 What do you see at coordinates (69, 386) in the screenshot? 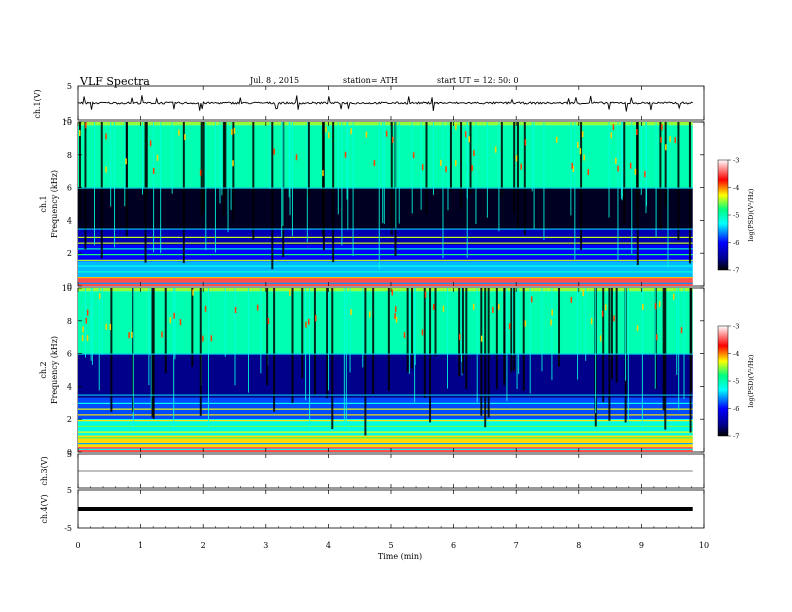
I see `y-tick-label: 4` at bounding box center [69, 386].